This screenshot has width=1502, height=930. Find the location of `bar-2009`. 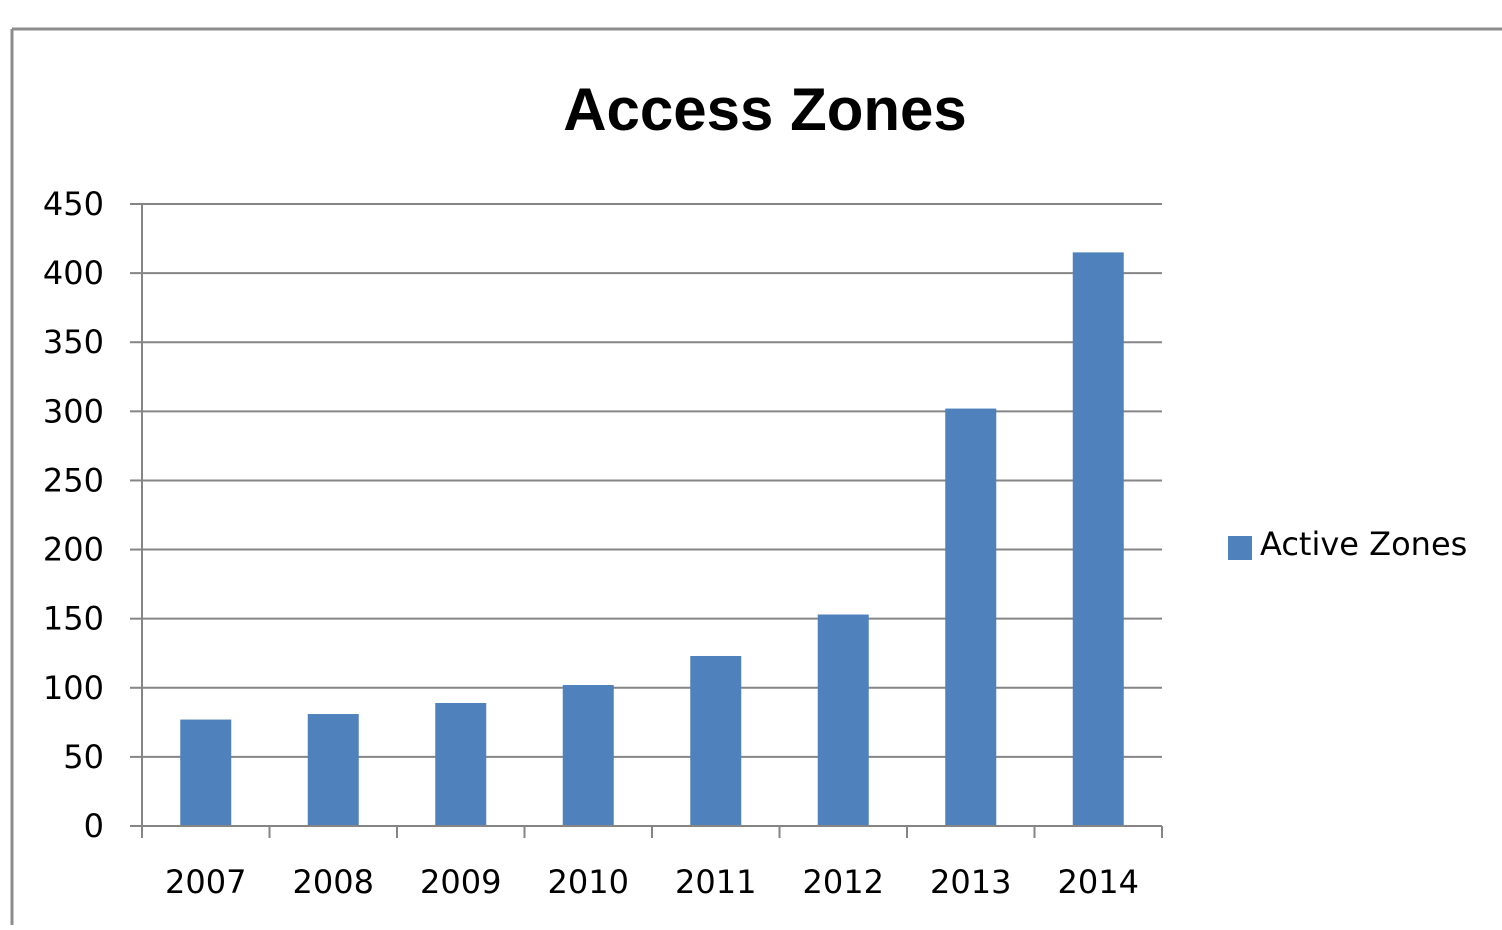

bar-2009 is located at coordinates (461, 764).